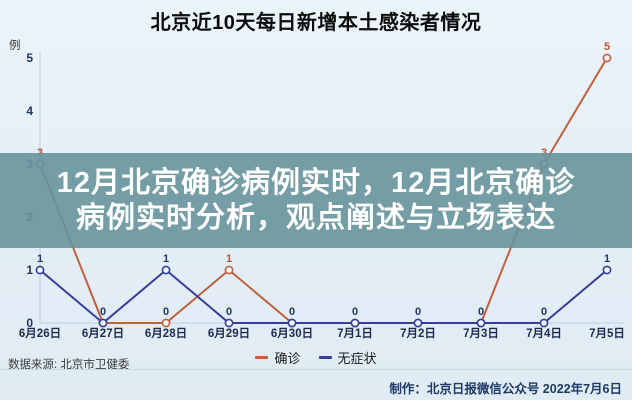 The height and width of the screenshot is (400, 632). I want to click on footer-divider, so click(316, 369).